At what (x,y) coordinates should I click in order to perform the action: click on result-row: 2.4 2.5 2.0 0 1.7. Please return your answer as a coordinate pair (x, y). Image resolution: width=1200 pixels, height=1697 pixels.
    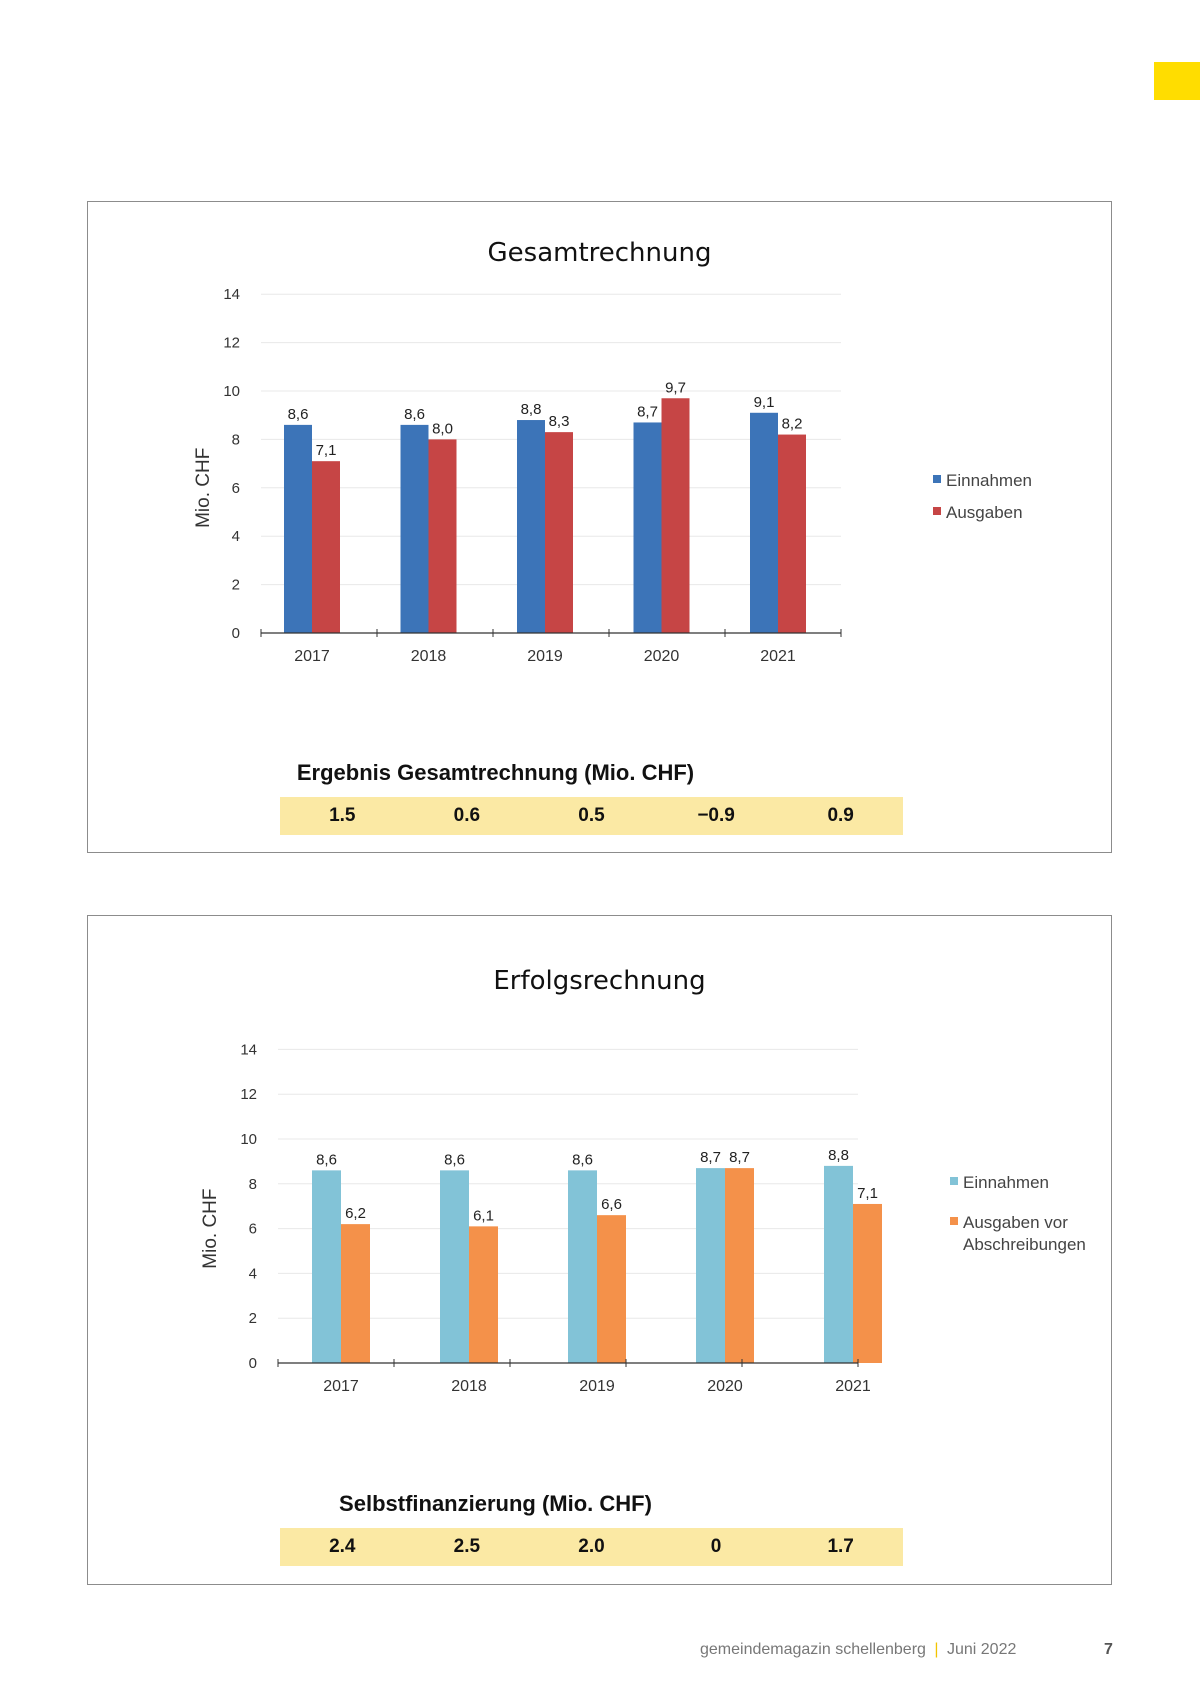
    Looking at the image, I should click on (591, 1547).